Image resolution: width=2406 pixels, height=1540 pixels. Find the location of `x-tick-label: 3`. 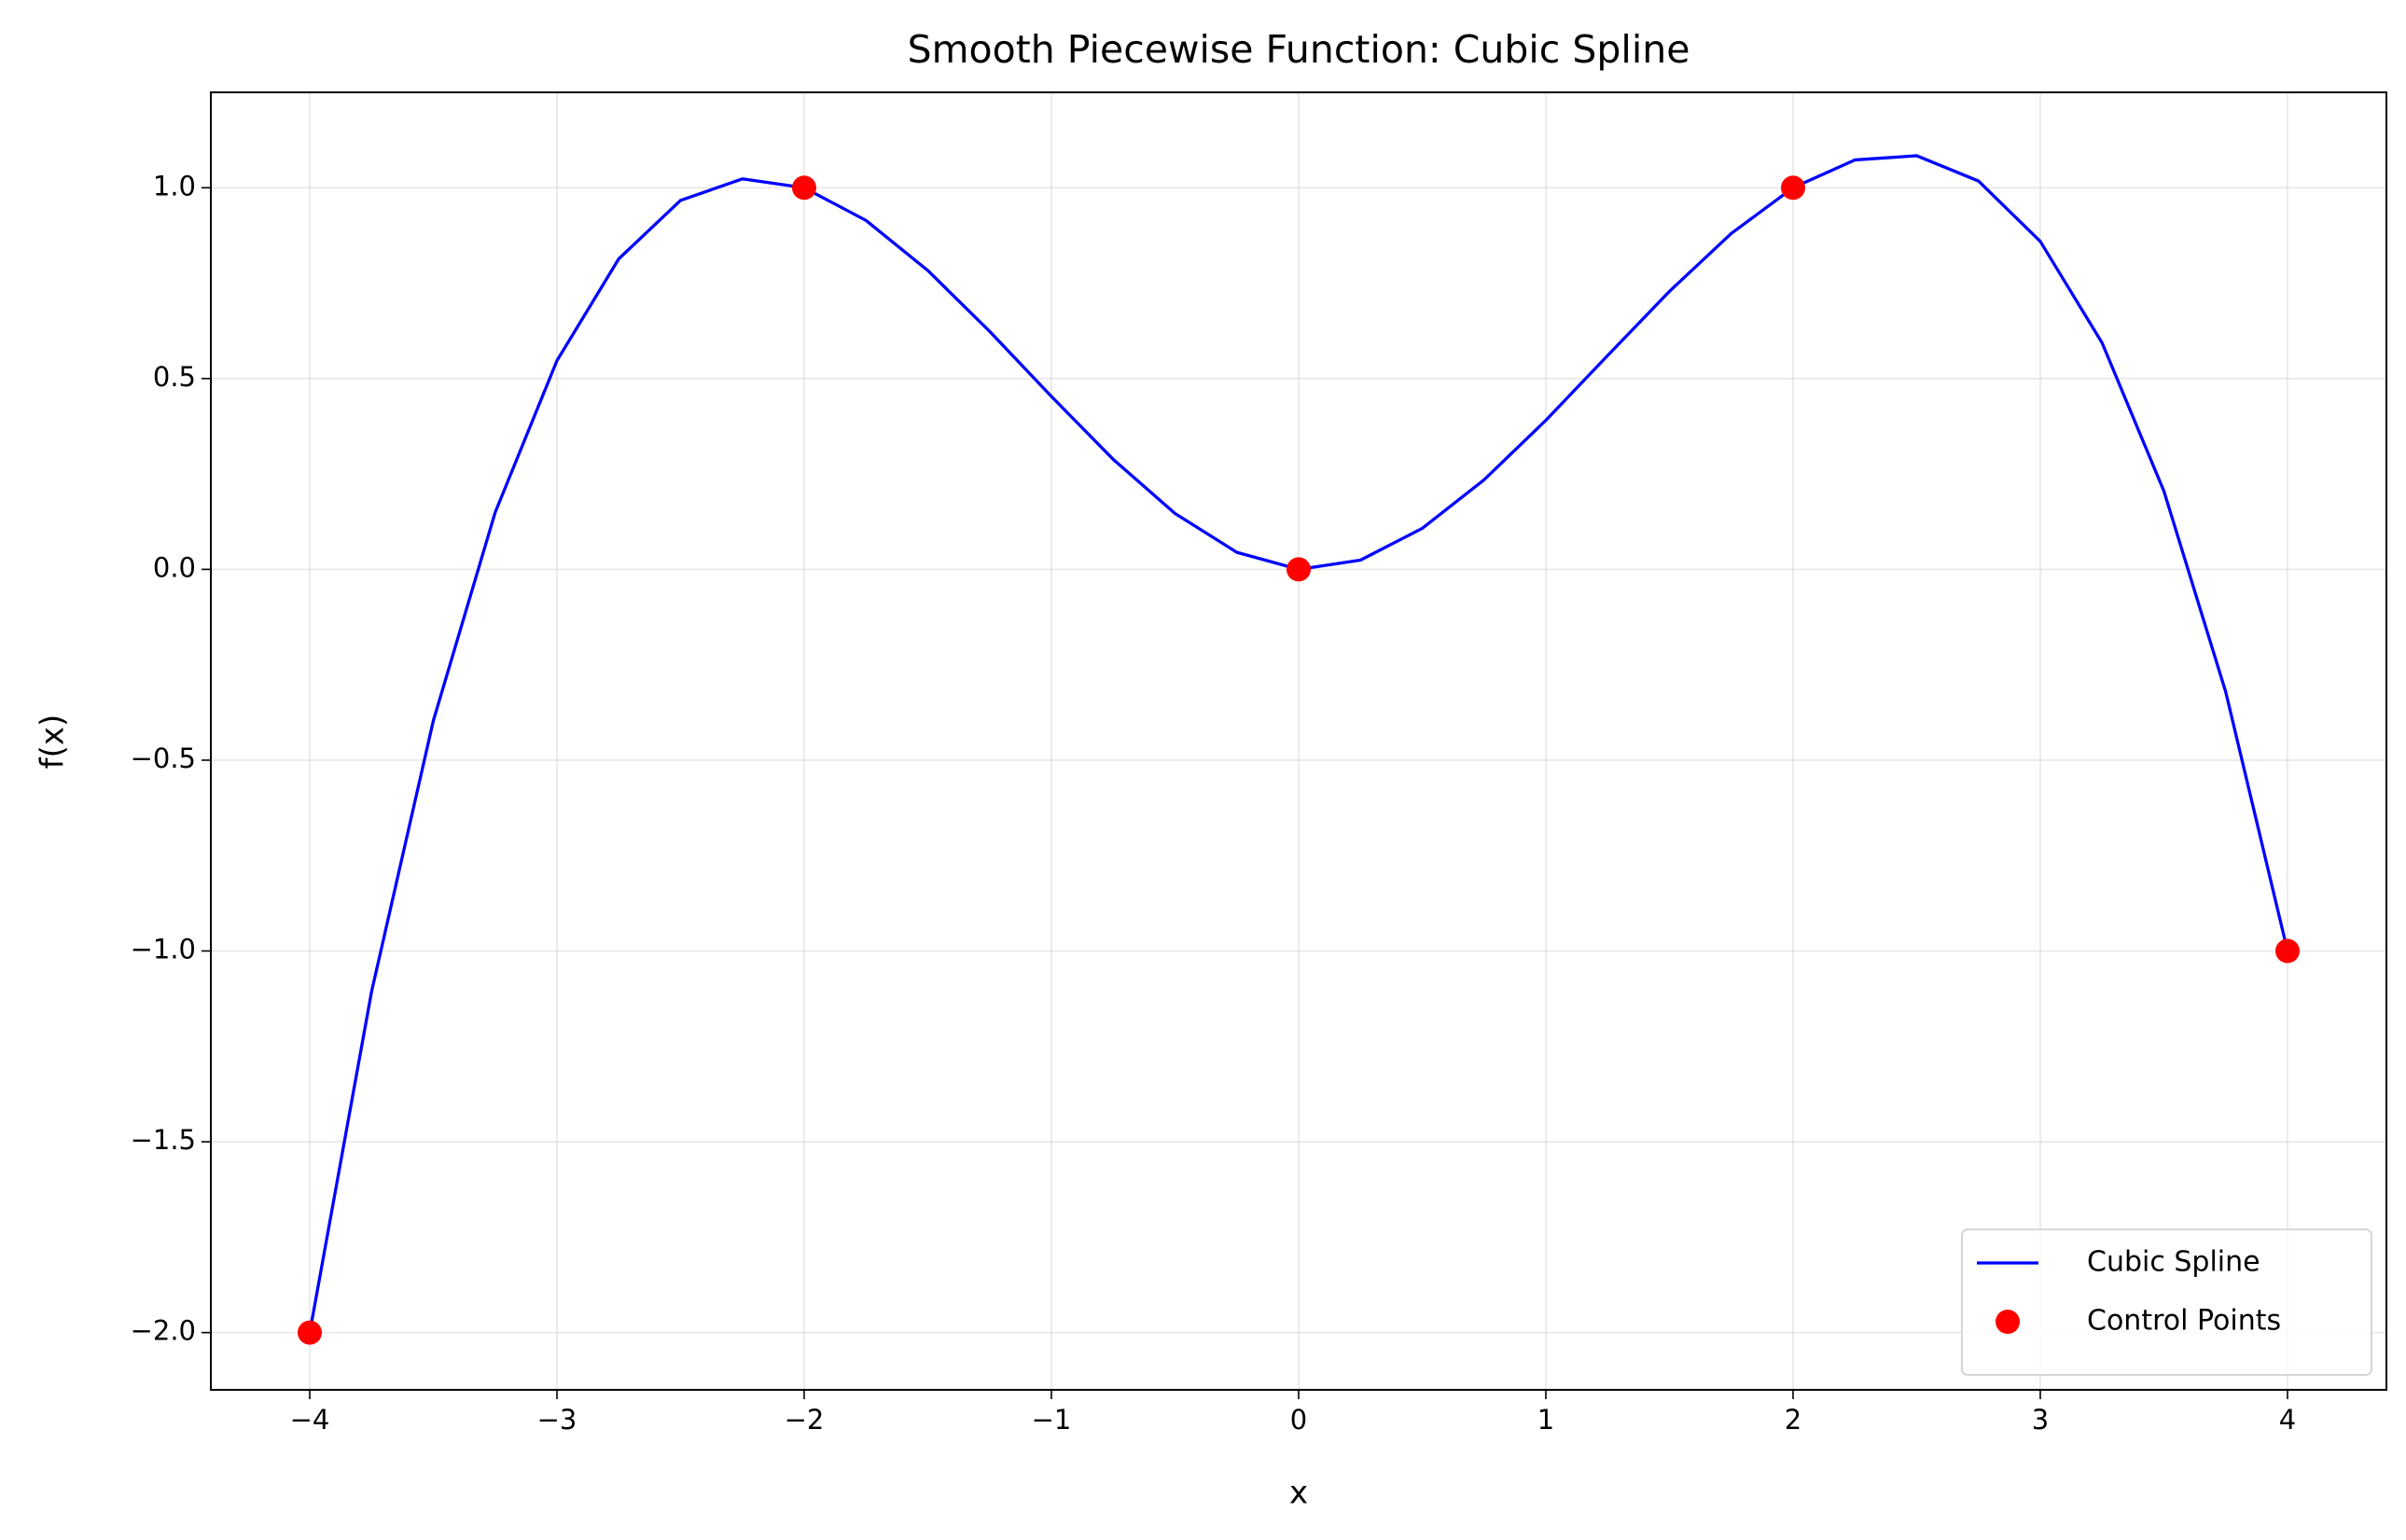

x-tick-label: 3 is located at coordinates (2040, 1420).